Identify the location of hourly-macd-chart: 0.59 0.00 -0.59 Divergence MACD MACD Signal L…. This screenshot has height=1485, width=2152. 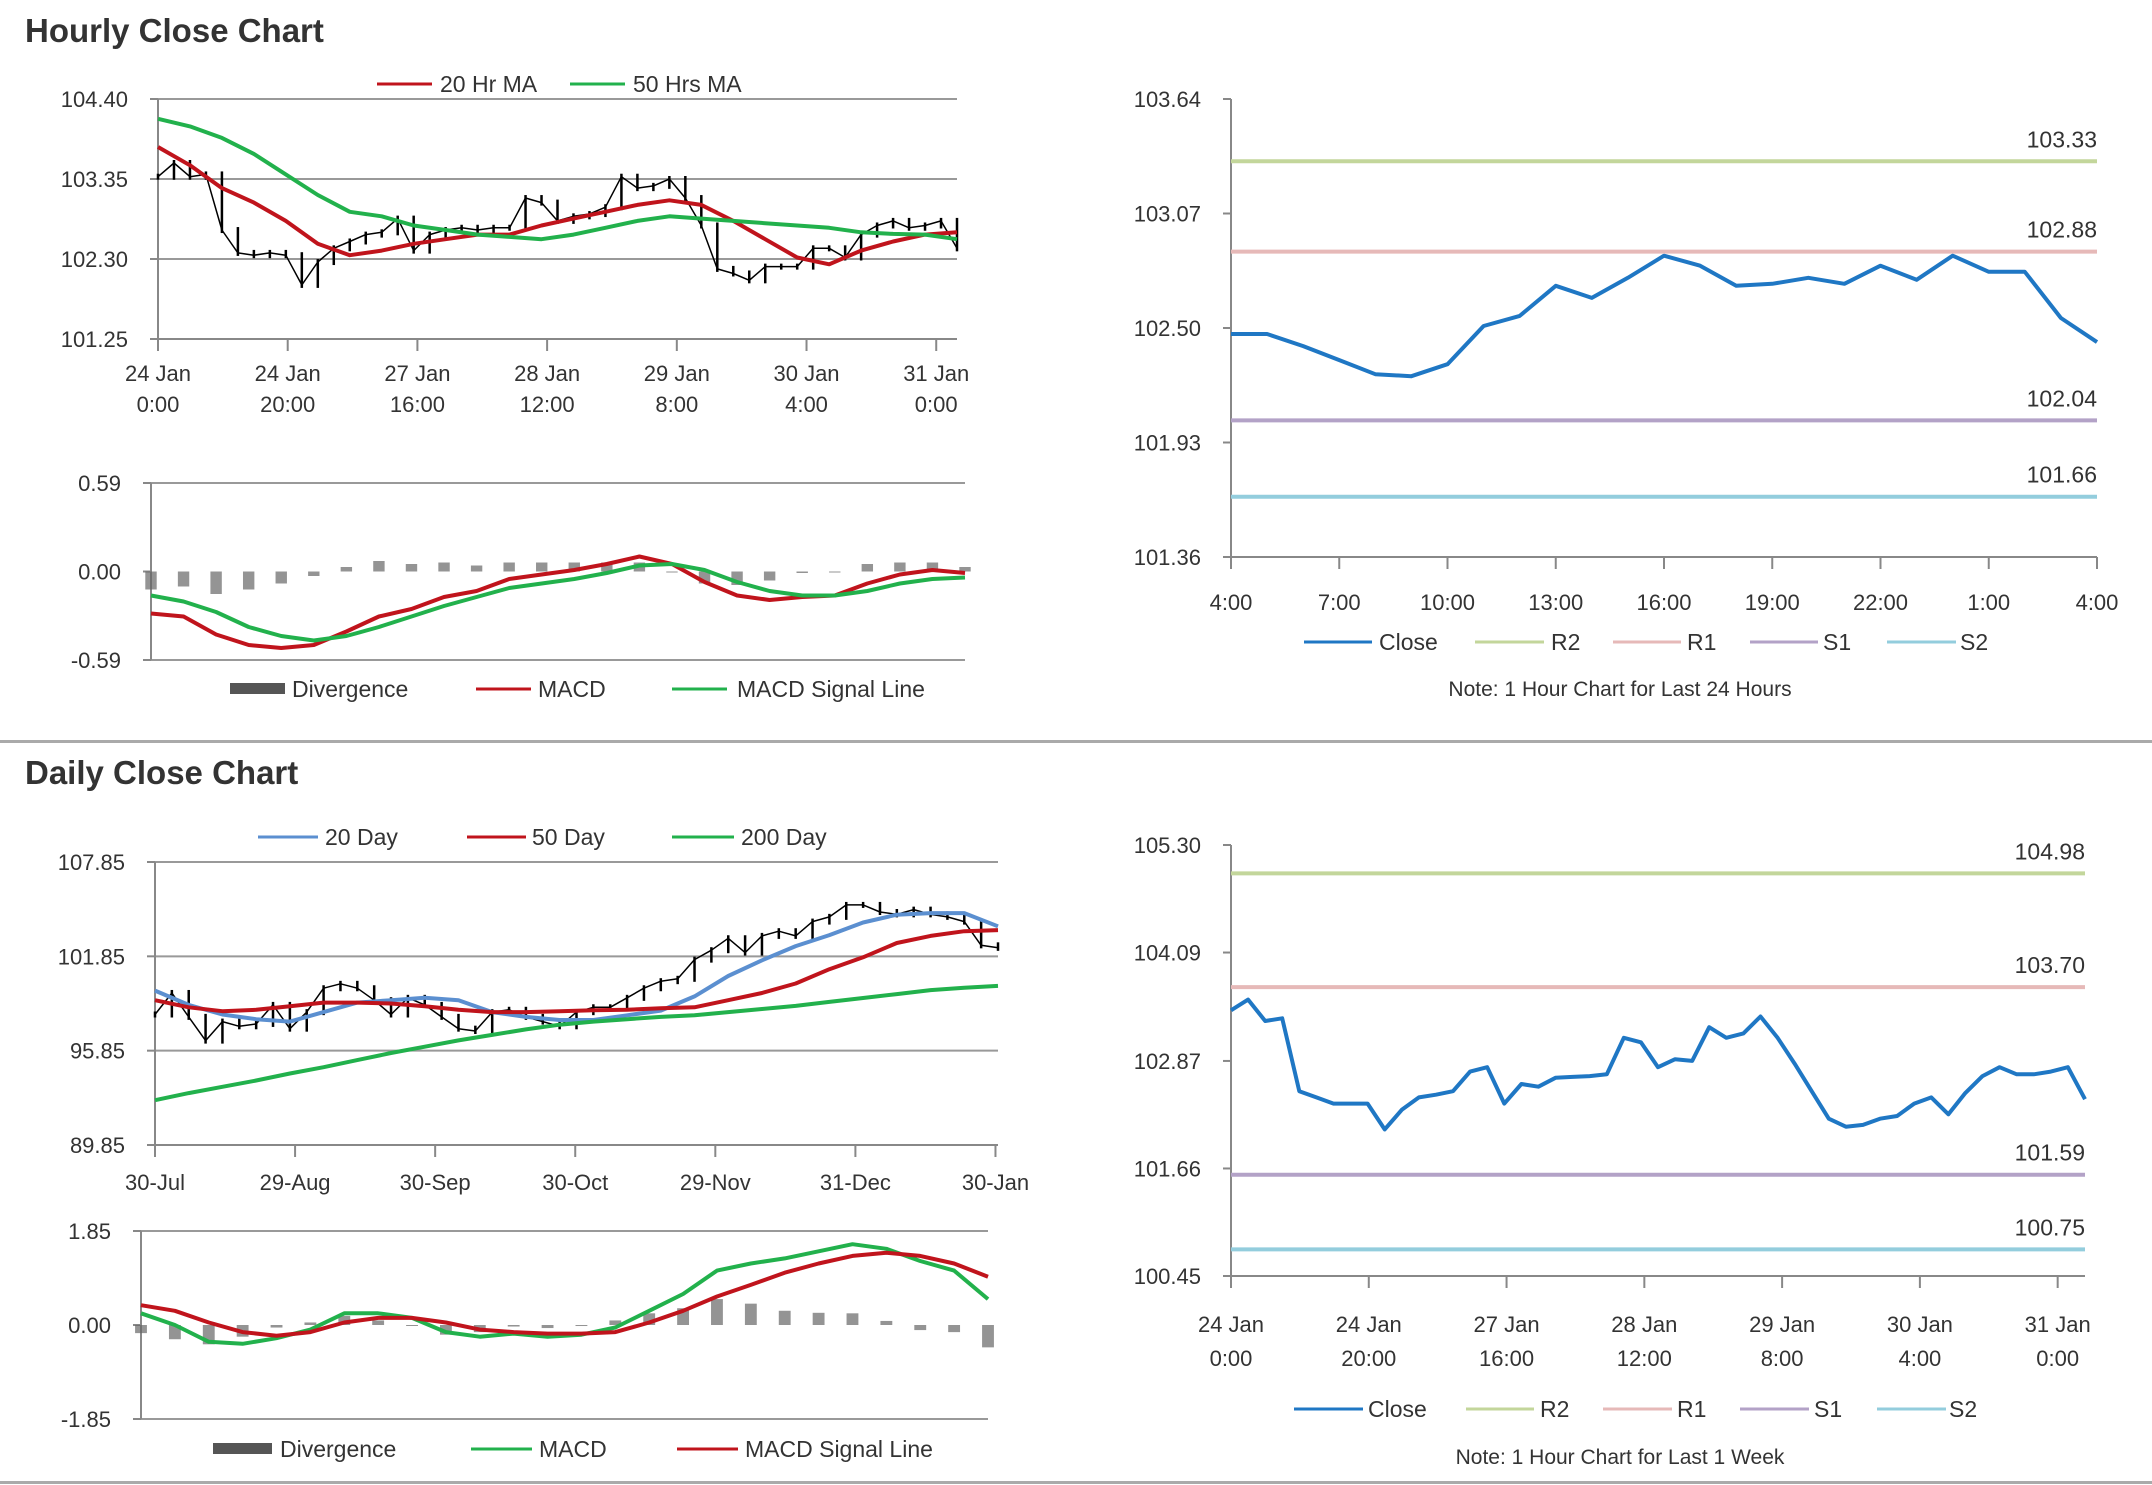
(521, 586).